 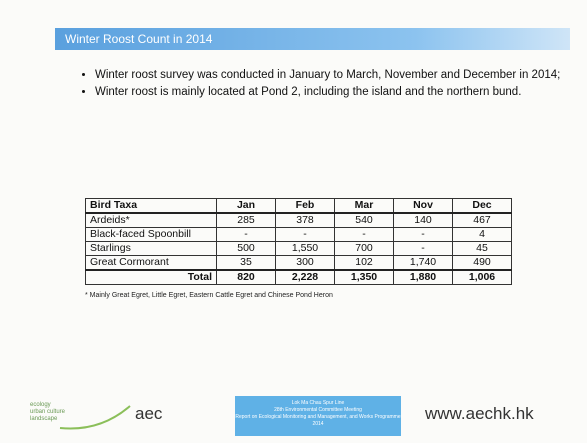 I want to click on table-cell: Starlings, so click(x=151, y=248).